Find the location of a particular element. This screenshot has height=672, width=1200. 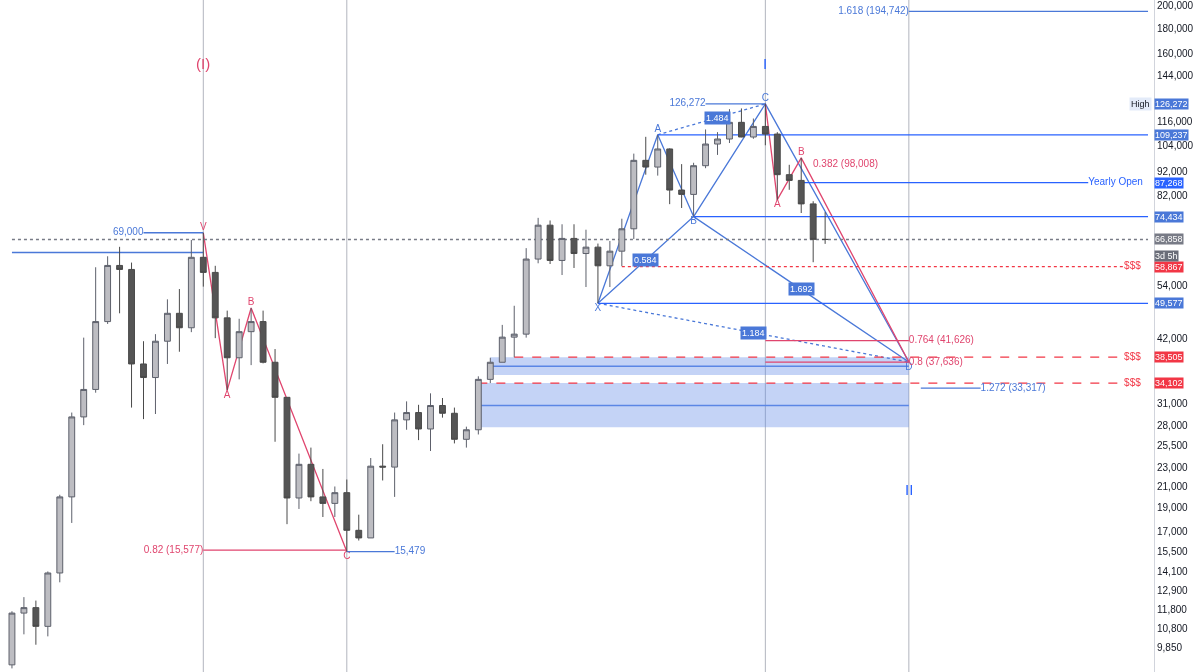

data-label: 69,000 is located at coordinates (128, 232).